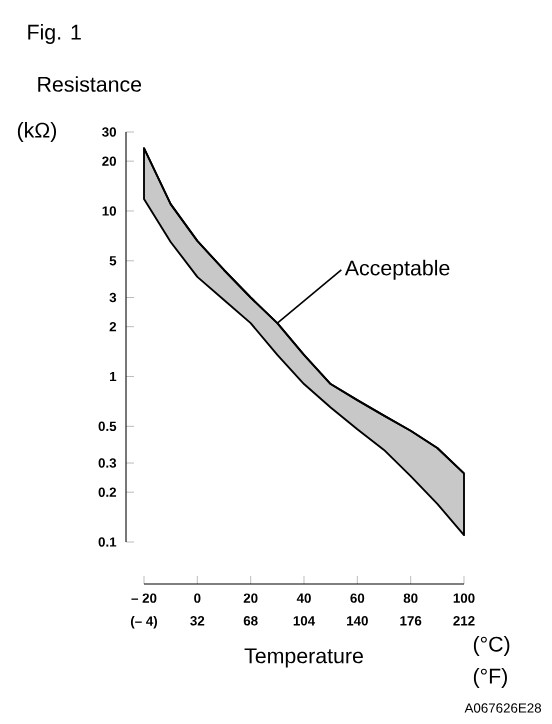 The height and width of the screenshot is (724, 552). I want to click on y-axis-title: Resistance, so click(90, 84).